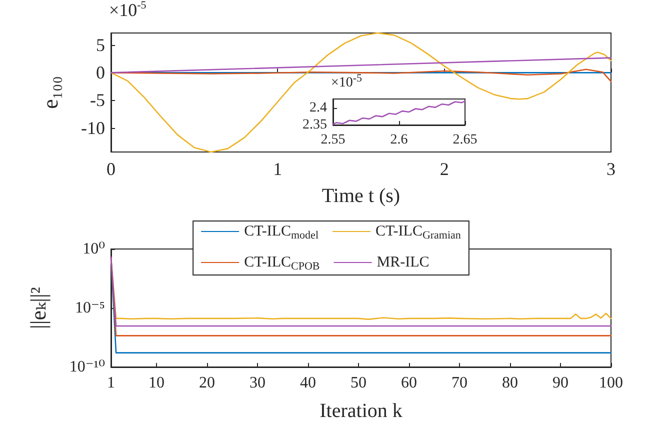 This screenshot has width=662, height=435. What do you see at coordinates (50, 92) in the screenshot?
I see `y-axis-title: e₁₀₀` at bounding box center [50, 92].